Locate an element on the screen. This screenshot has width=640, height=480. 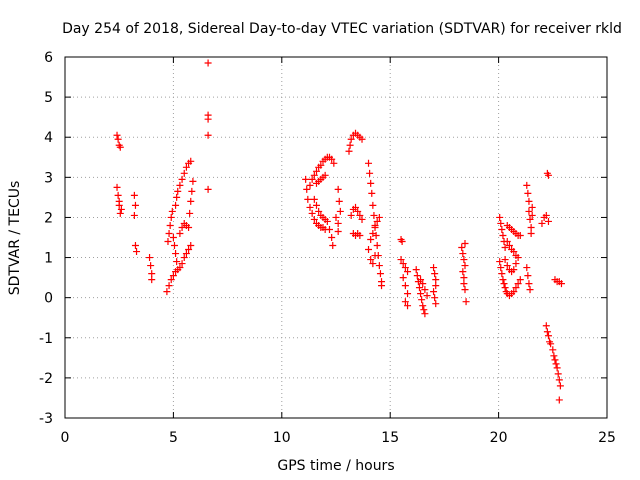
y-tick-label: 5 is located at coordinates (48, 98).